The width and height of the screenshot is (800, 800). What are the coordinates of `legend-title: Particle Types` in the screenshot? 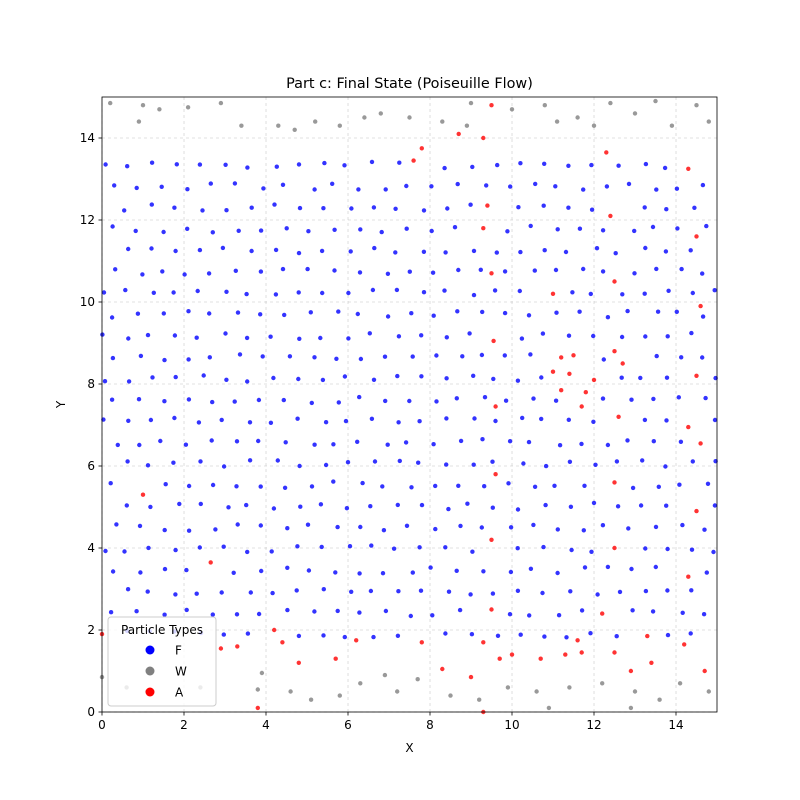 It's located at (162, 630).